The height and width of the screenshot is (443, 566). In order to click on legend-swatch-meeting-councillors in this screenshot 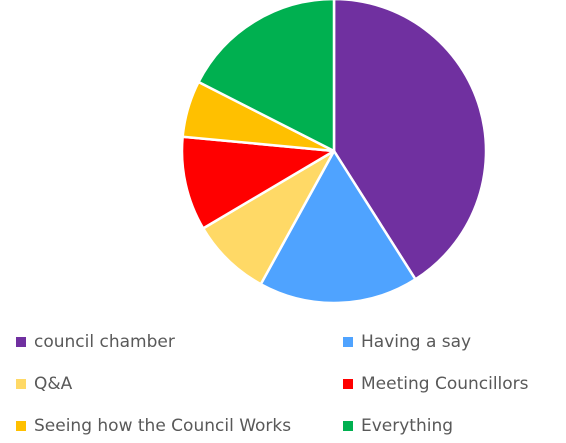, I will do `click(348, 384)`.